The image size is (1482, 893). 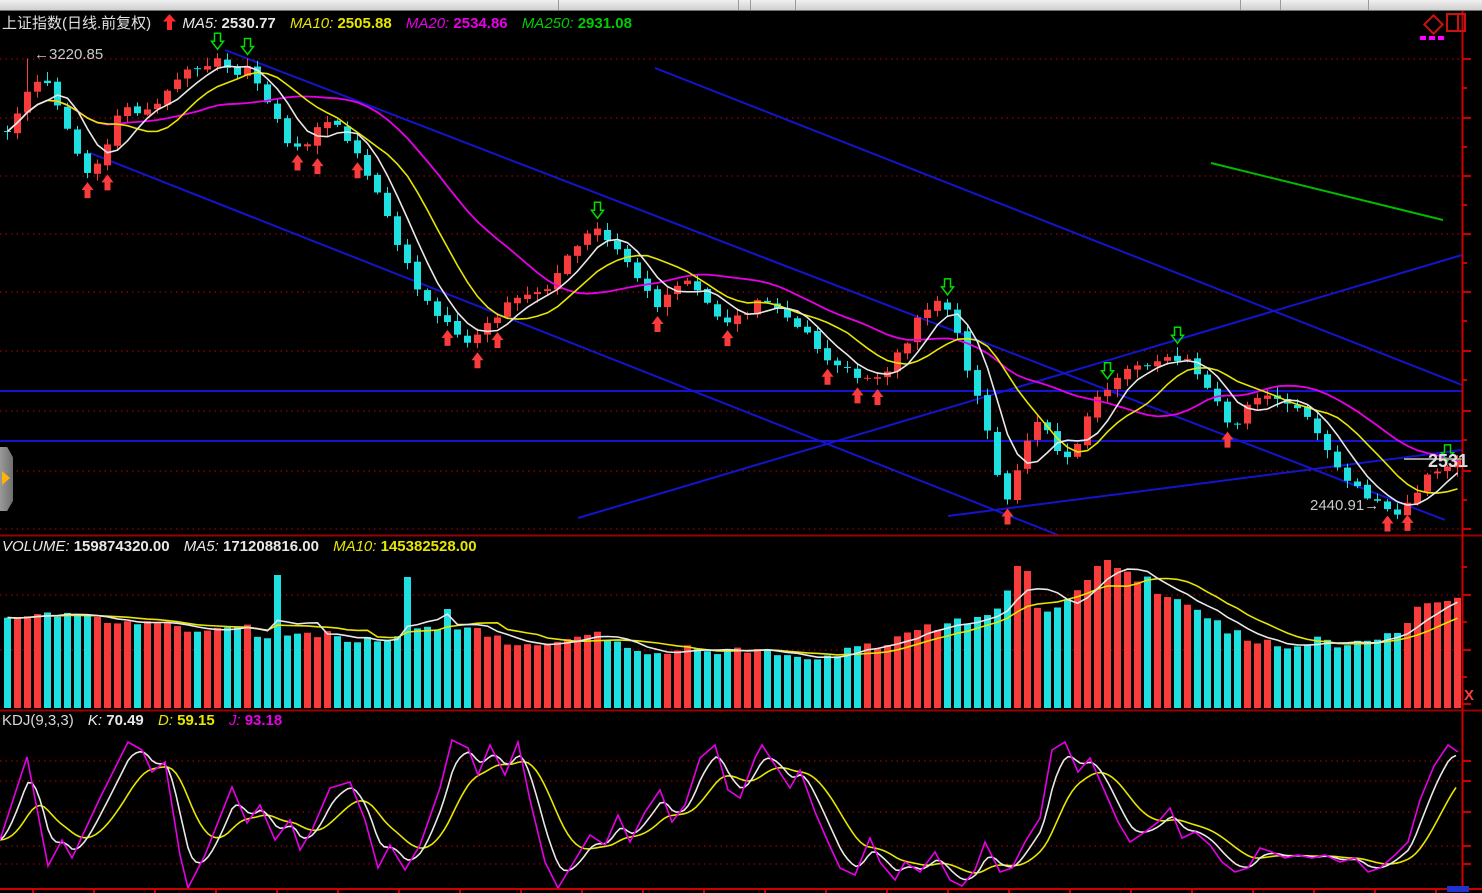 What do you see at coordinates (456, 23) in the screenshot?
I see `ma20-readout: MA20: 2534.86` at bounding box center [456, 23].